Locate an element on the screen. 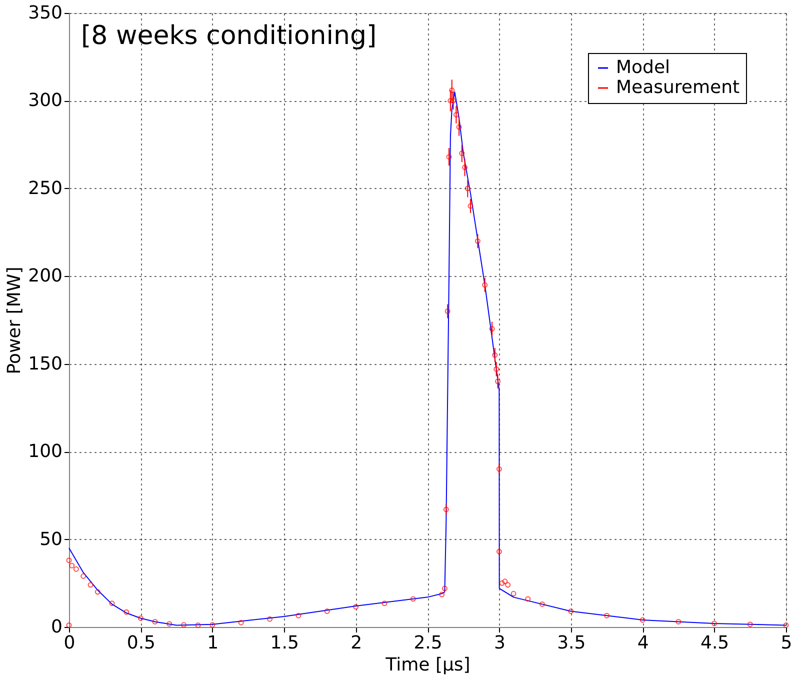 The image size is (807, 684). x-tick-label: 3 is located at coordinates (500, 643).